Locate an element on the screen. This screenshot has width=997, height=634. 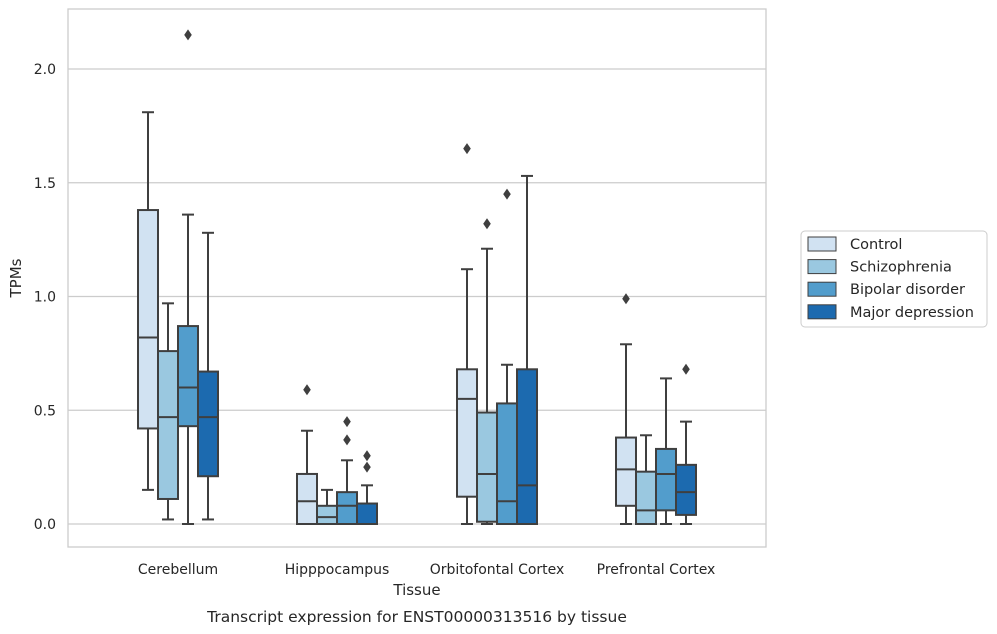
legend-frame is located at coordinates (894, 279).